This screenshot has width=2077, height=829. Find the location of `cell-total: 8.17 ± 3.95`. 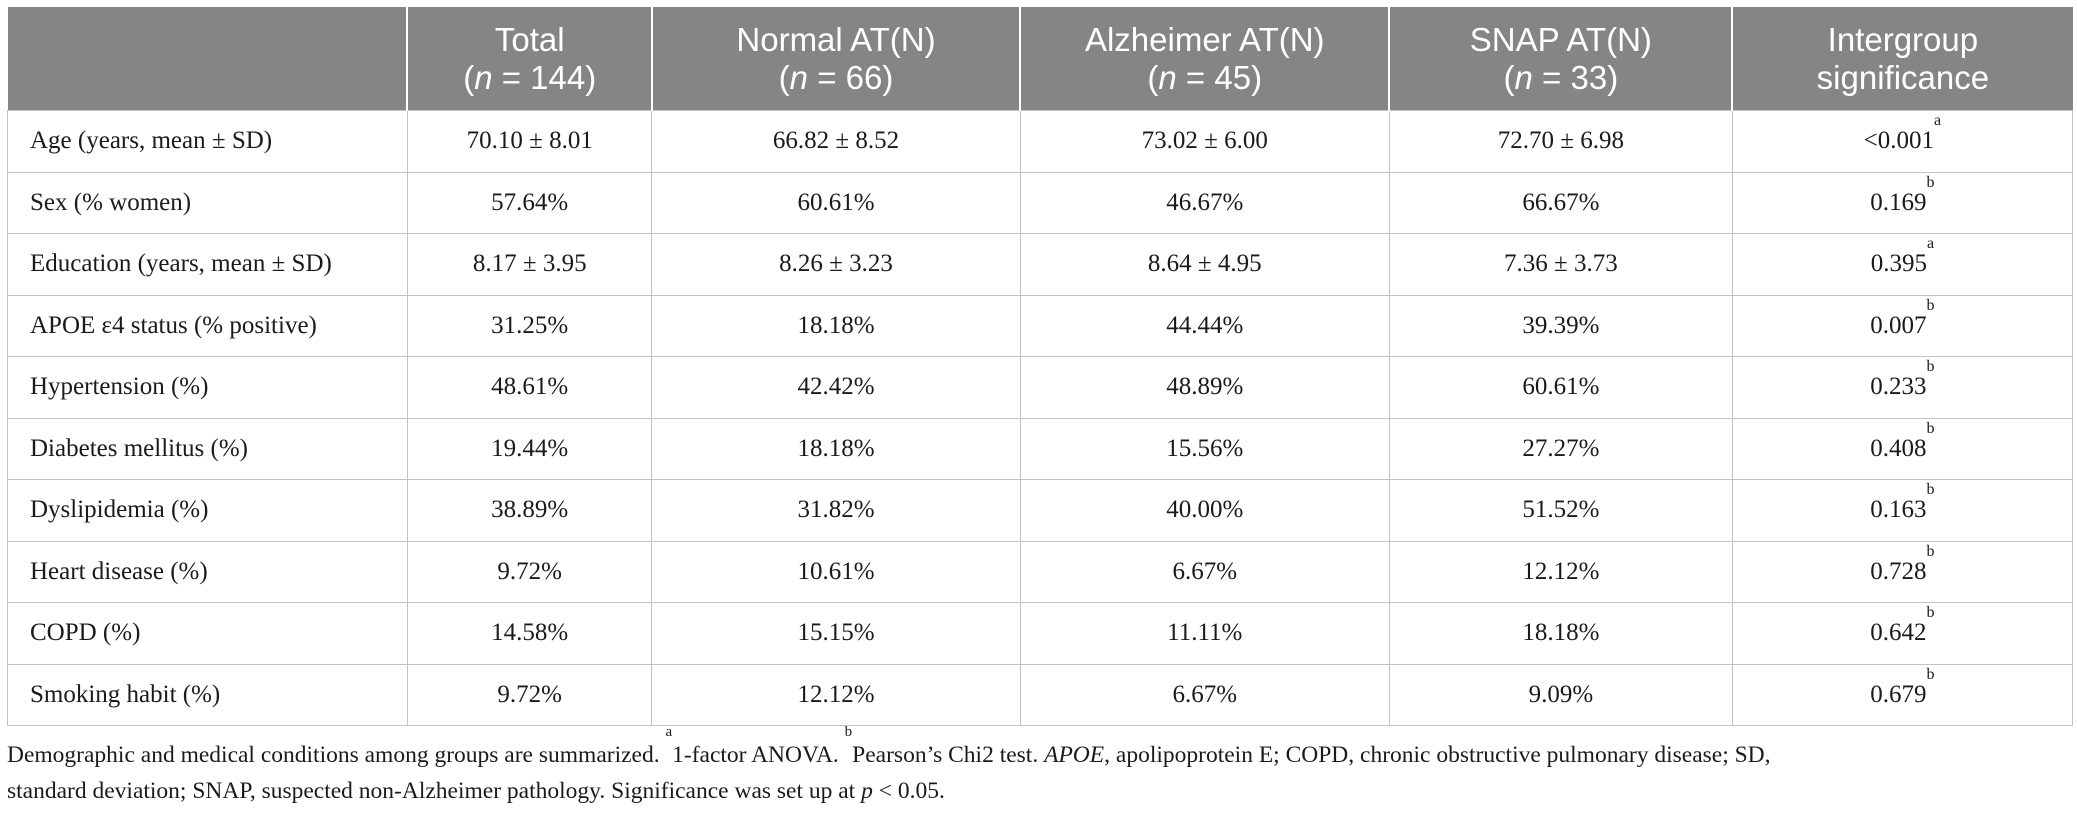

cell-total: 8.17 ± 3.95 is located at coordinates (530, 264).